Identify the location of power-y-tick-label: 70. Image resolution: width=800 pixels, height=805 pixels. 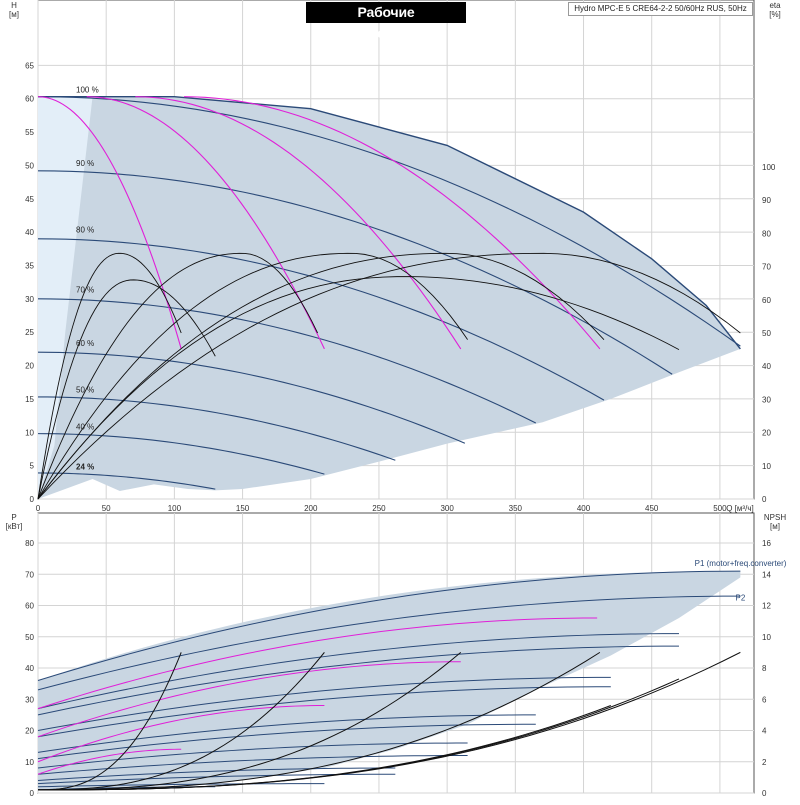
(29, 574).